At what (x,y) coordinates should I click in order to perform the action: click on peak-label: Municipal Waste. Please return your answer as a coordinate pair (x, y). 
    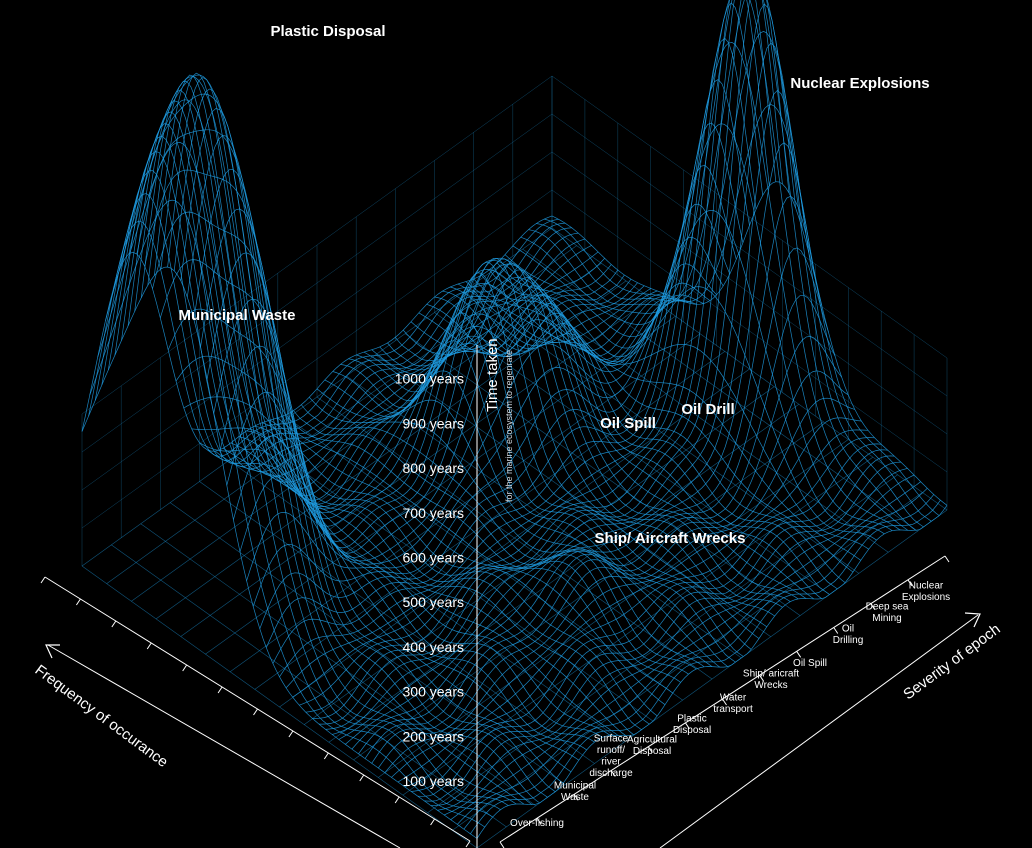
    Looking at the image, I should click on (237, 315).